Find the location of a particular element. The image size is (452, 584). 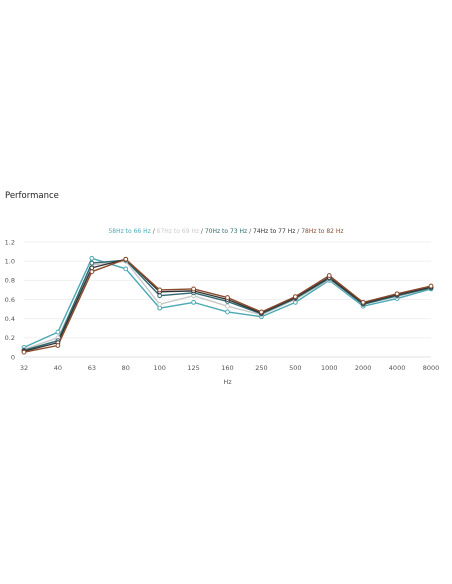

x-tick-label: 2000 is located at coordinates (363, 368).